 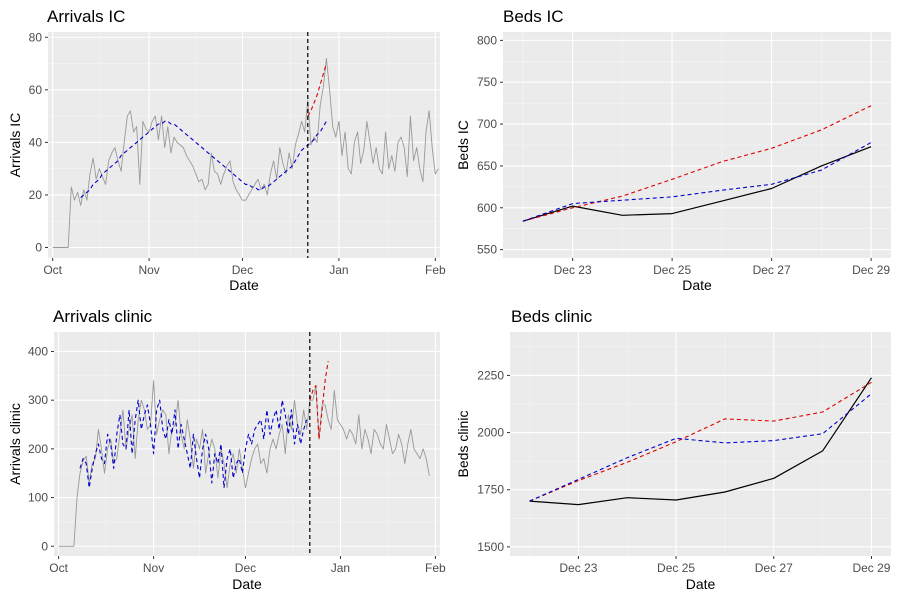 I want to click on chart-title: Beds clinic, so click(x=552, y=316).